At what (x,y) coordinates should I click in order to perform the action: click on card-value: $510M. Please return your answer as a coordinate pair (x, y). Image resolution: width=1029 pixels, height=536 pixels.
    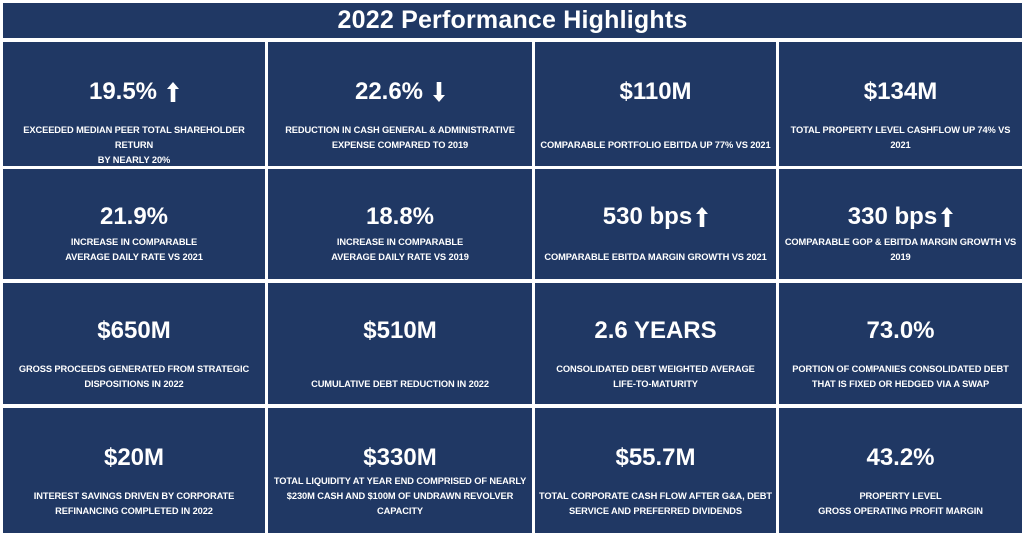
    Looking at the image, I should click on (400, 330).